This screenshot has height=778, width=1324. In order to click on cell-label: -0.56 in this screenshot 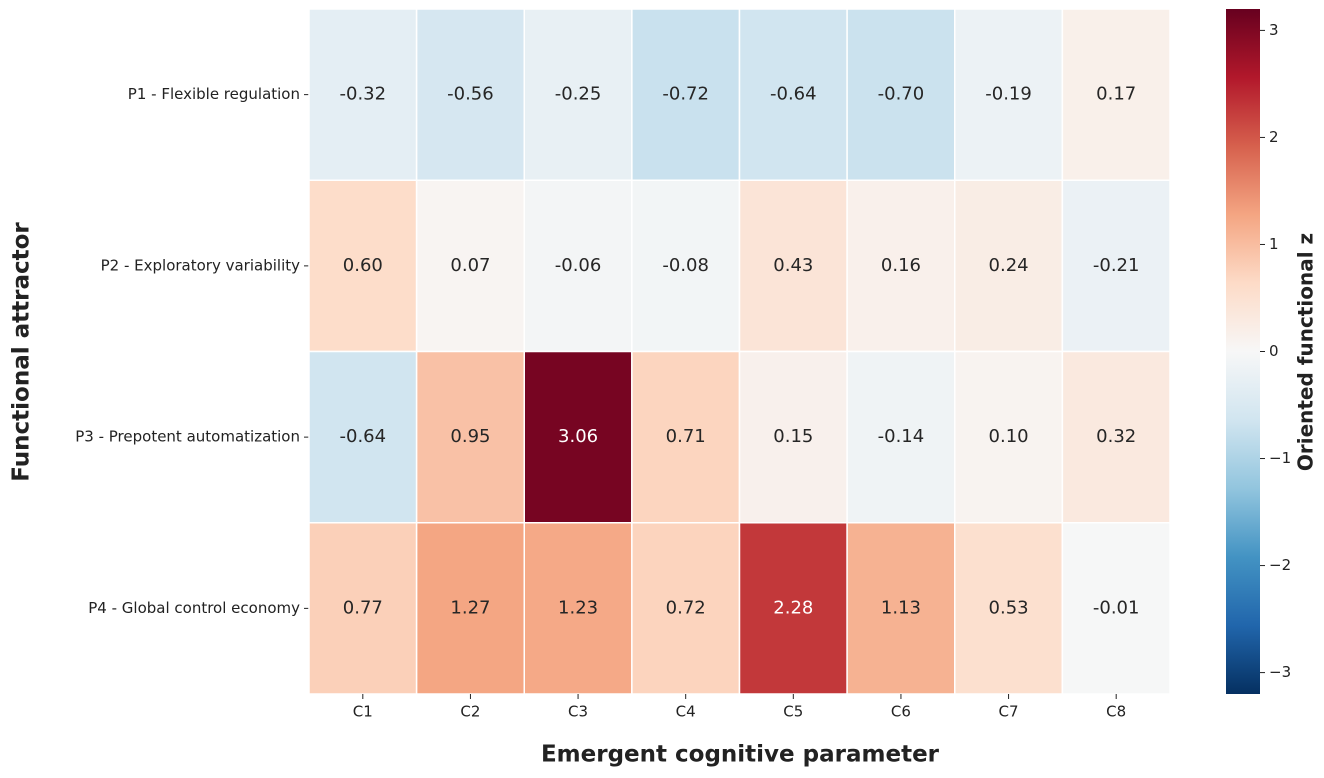, I will do `click(470, 94)`.